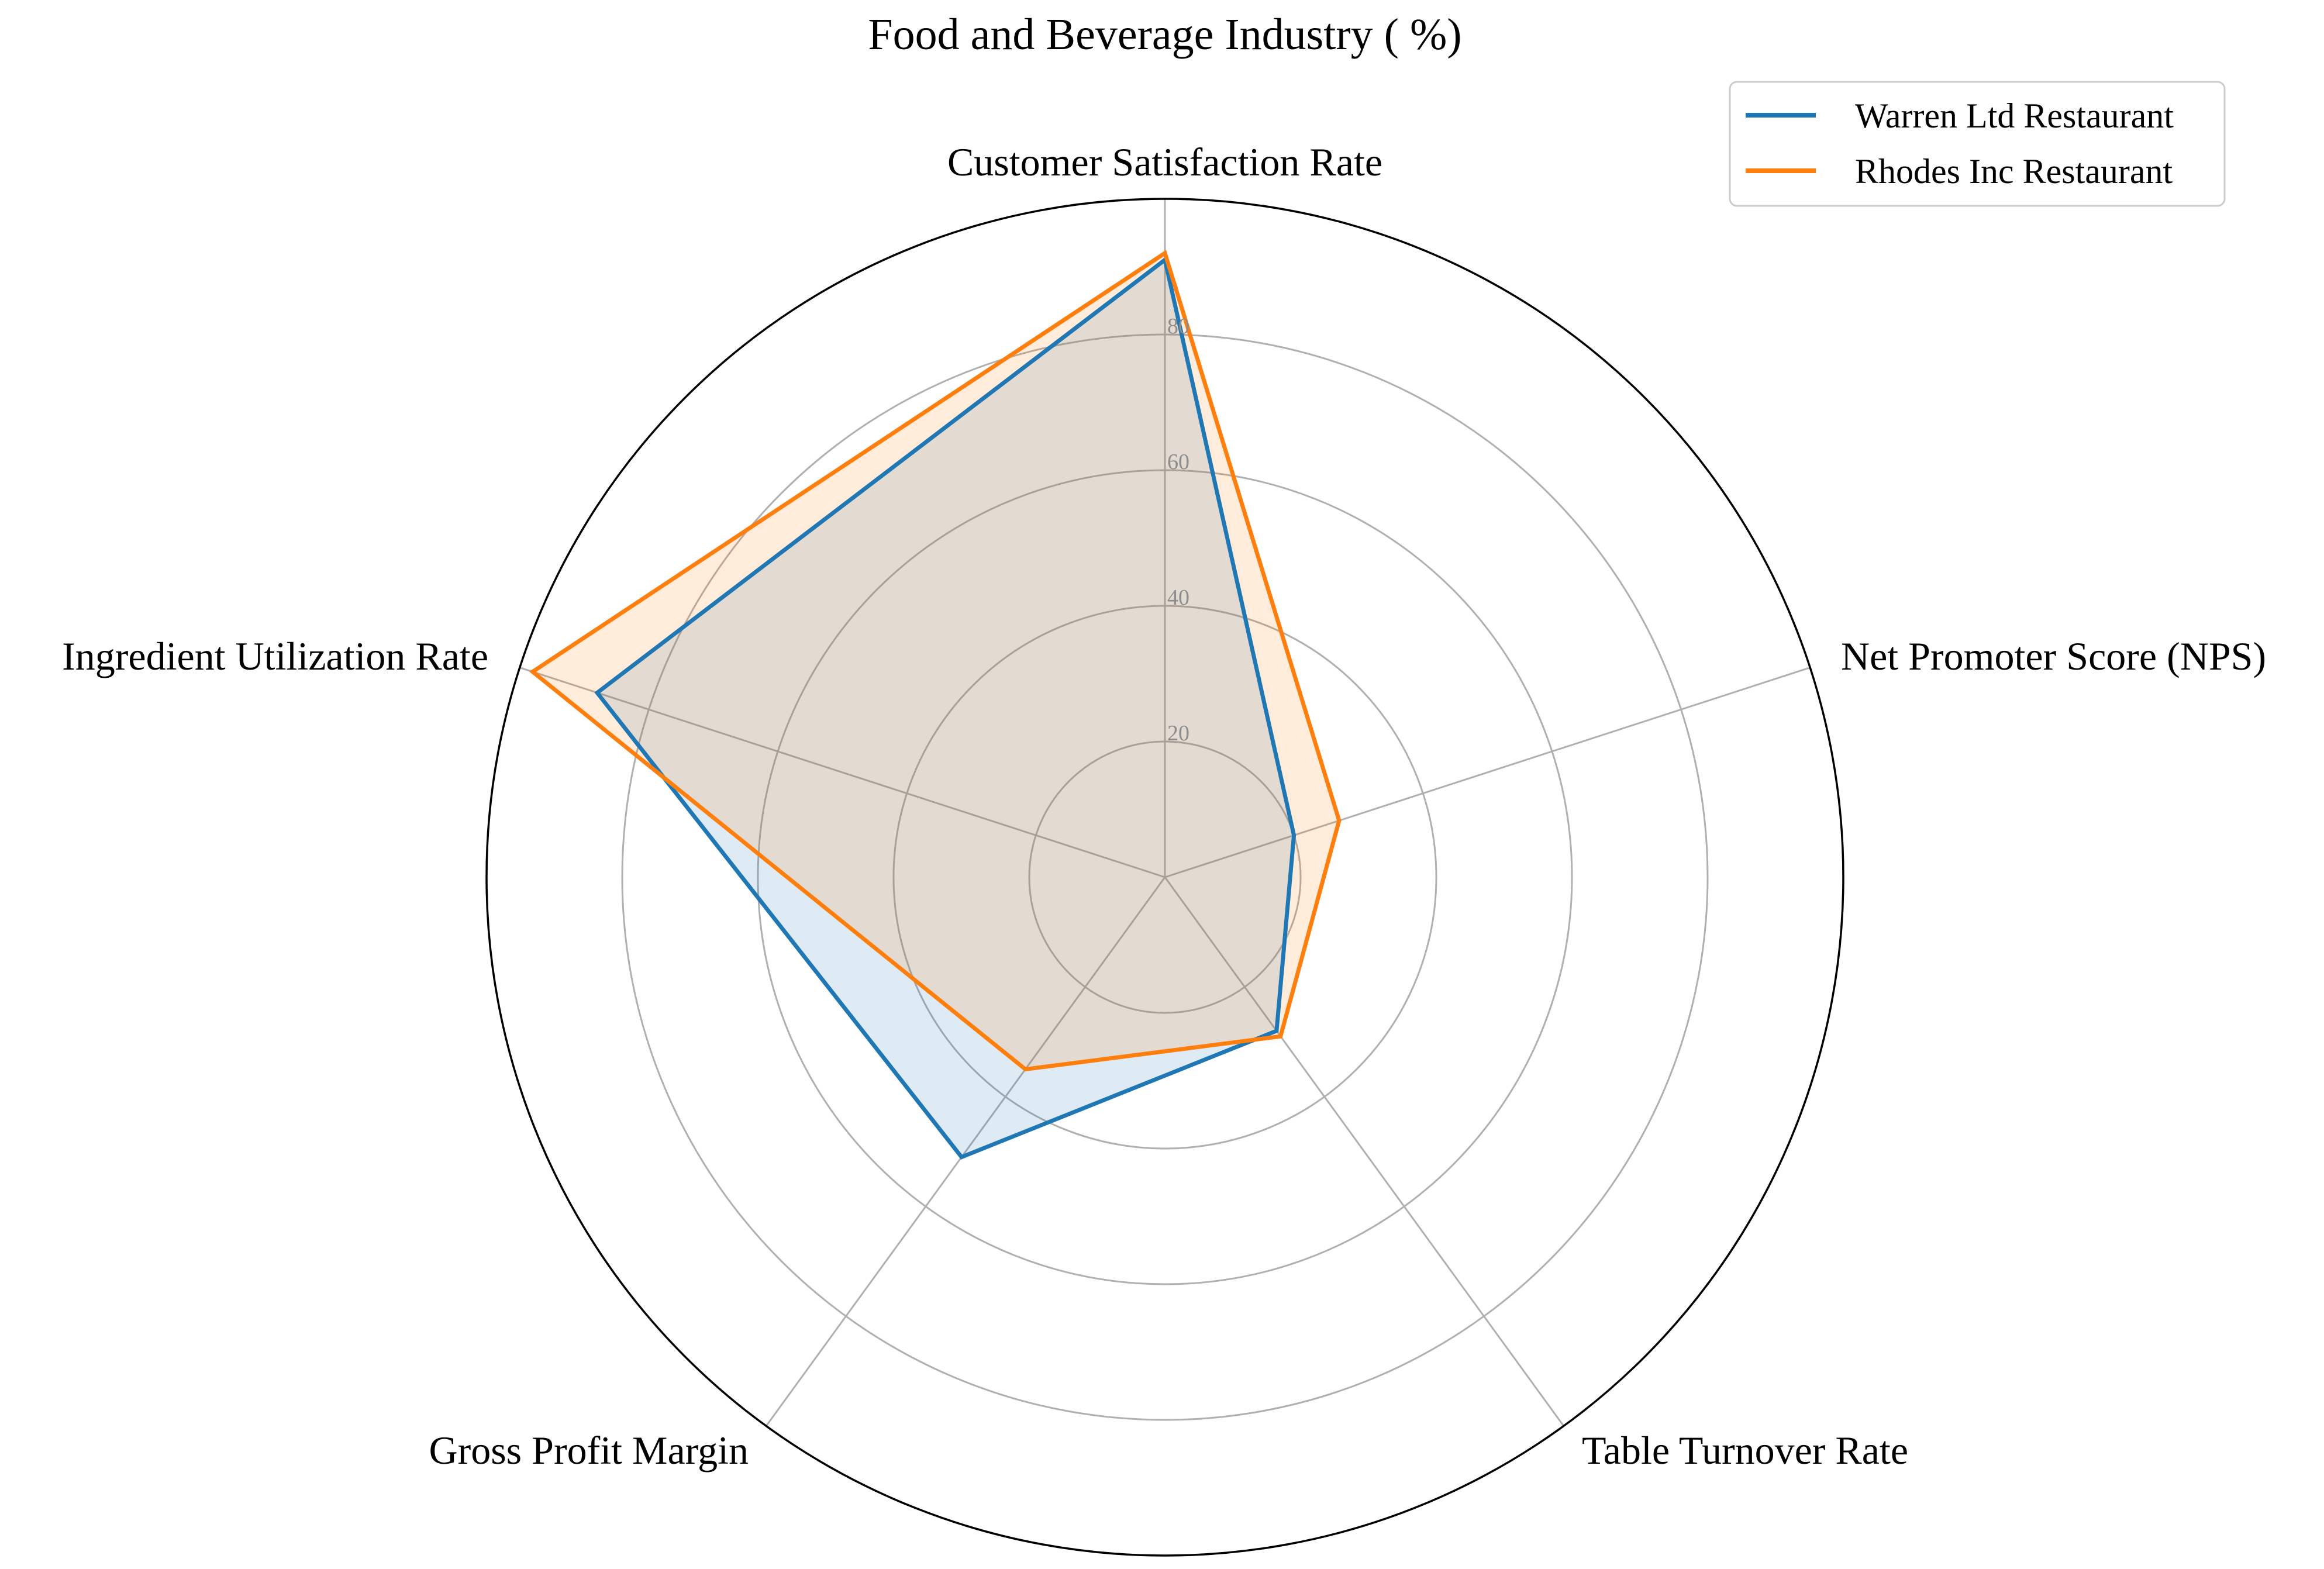 This screenshot has height=1569, width=2324. What do you see at coordinates (1178, 326) in the screenshot?
I see `rtick-label-80: 80` at bounding box center [1178, 326].